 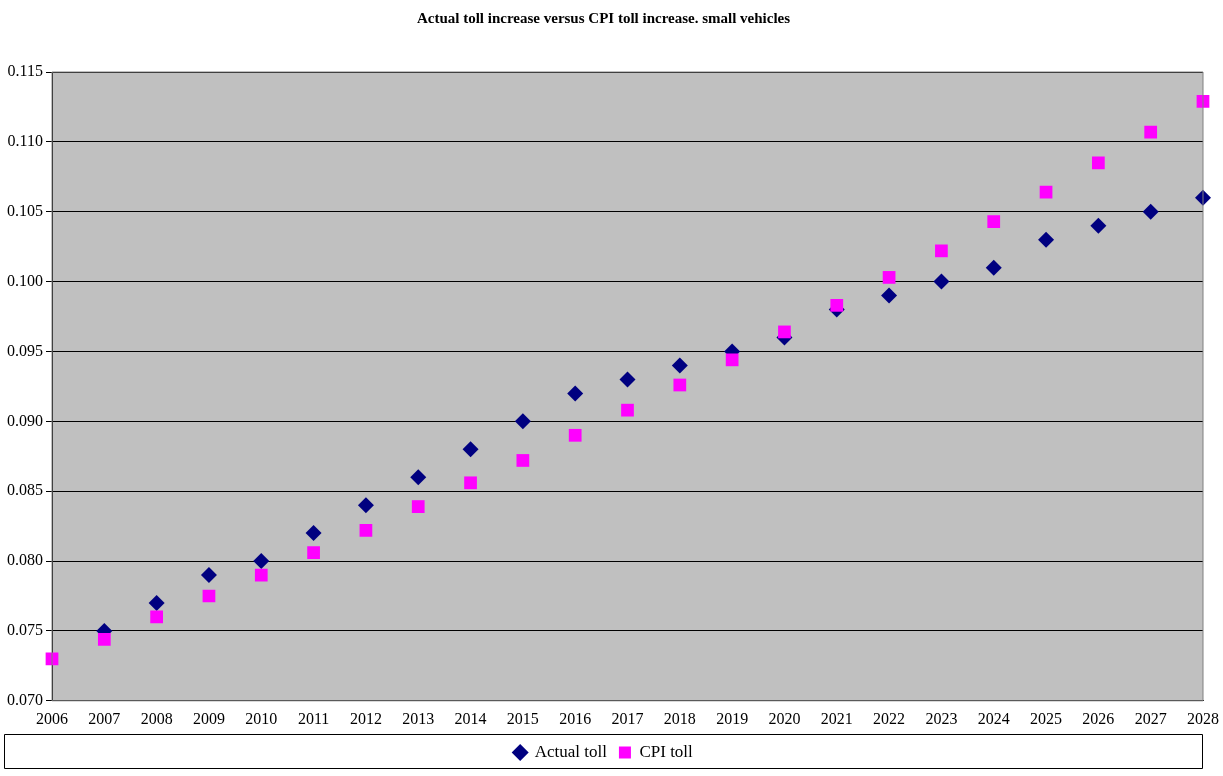 I want to click on x-tick-label: 2022, so click(x=889, y=718).